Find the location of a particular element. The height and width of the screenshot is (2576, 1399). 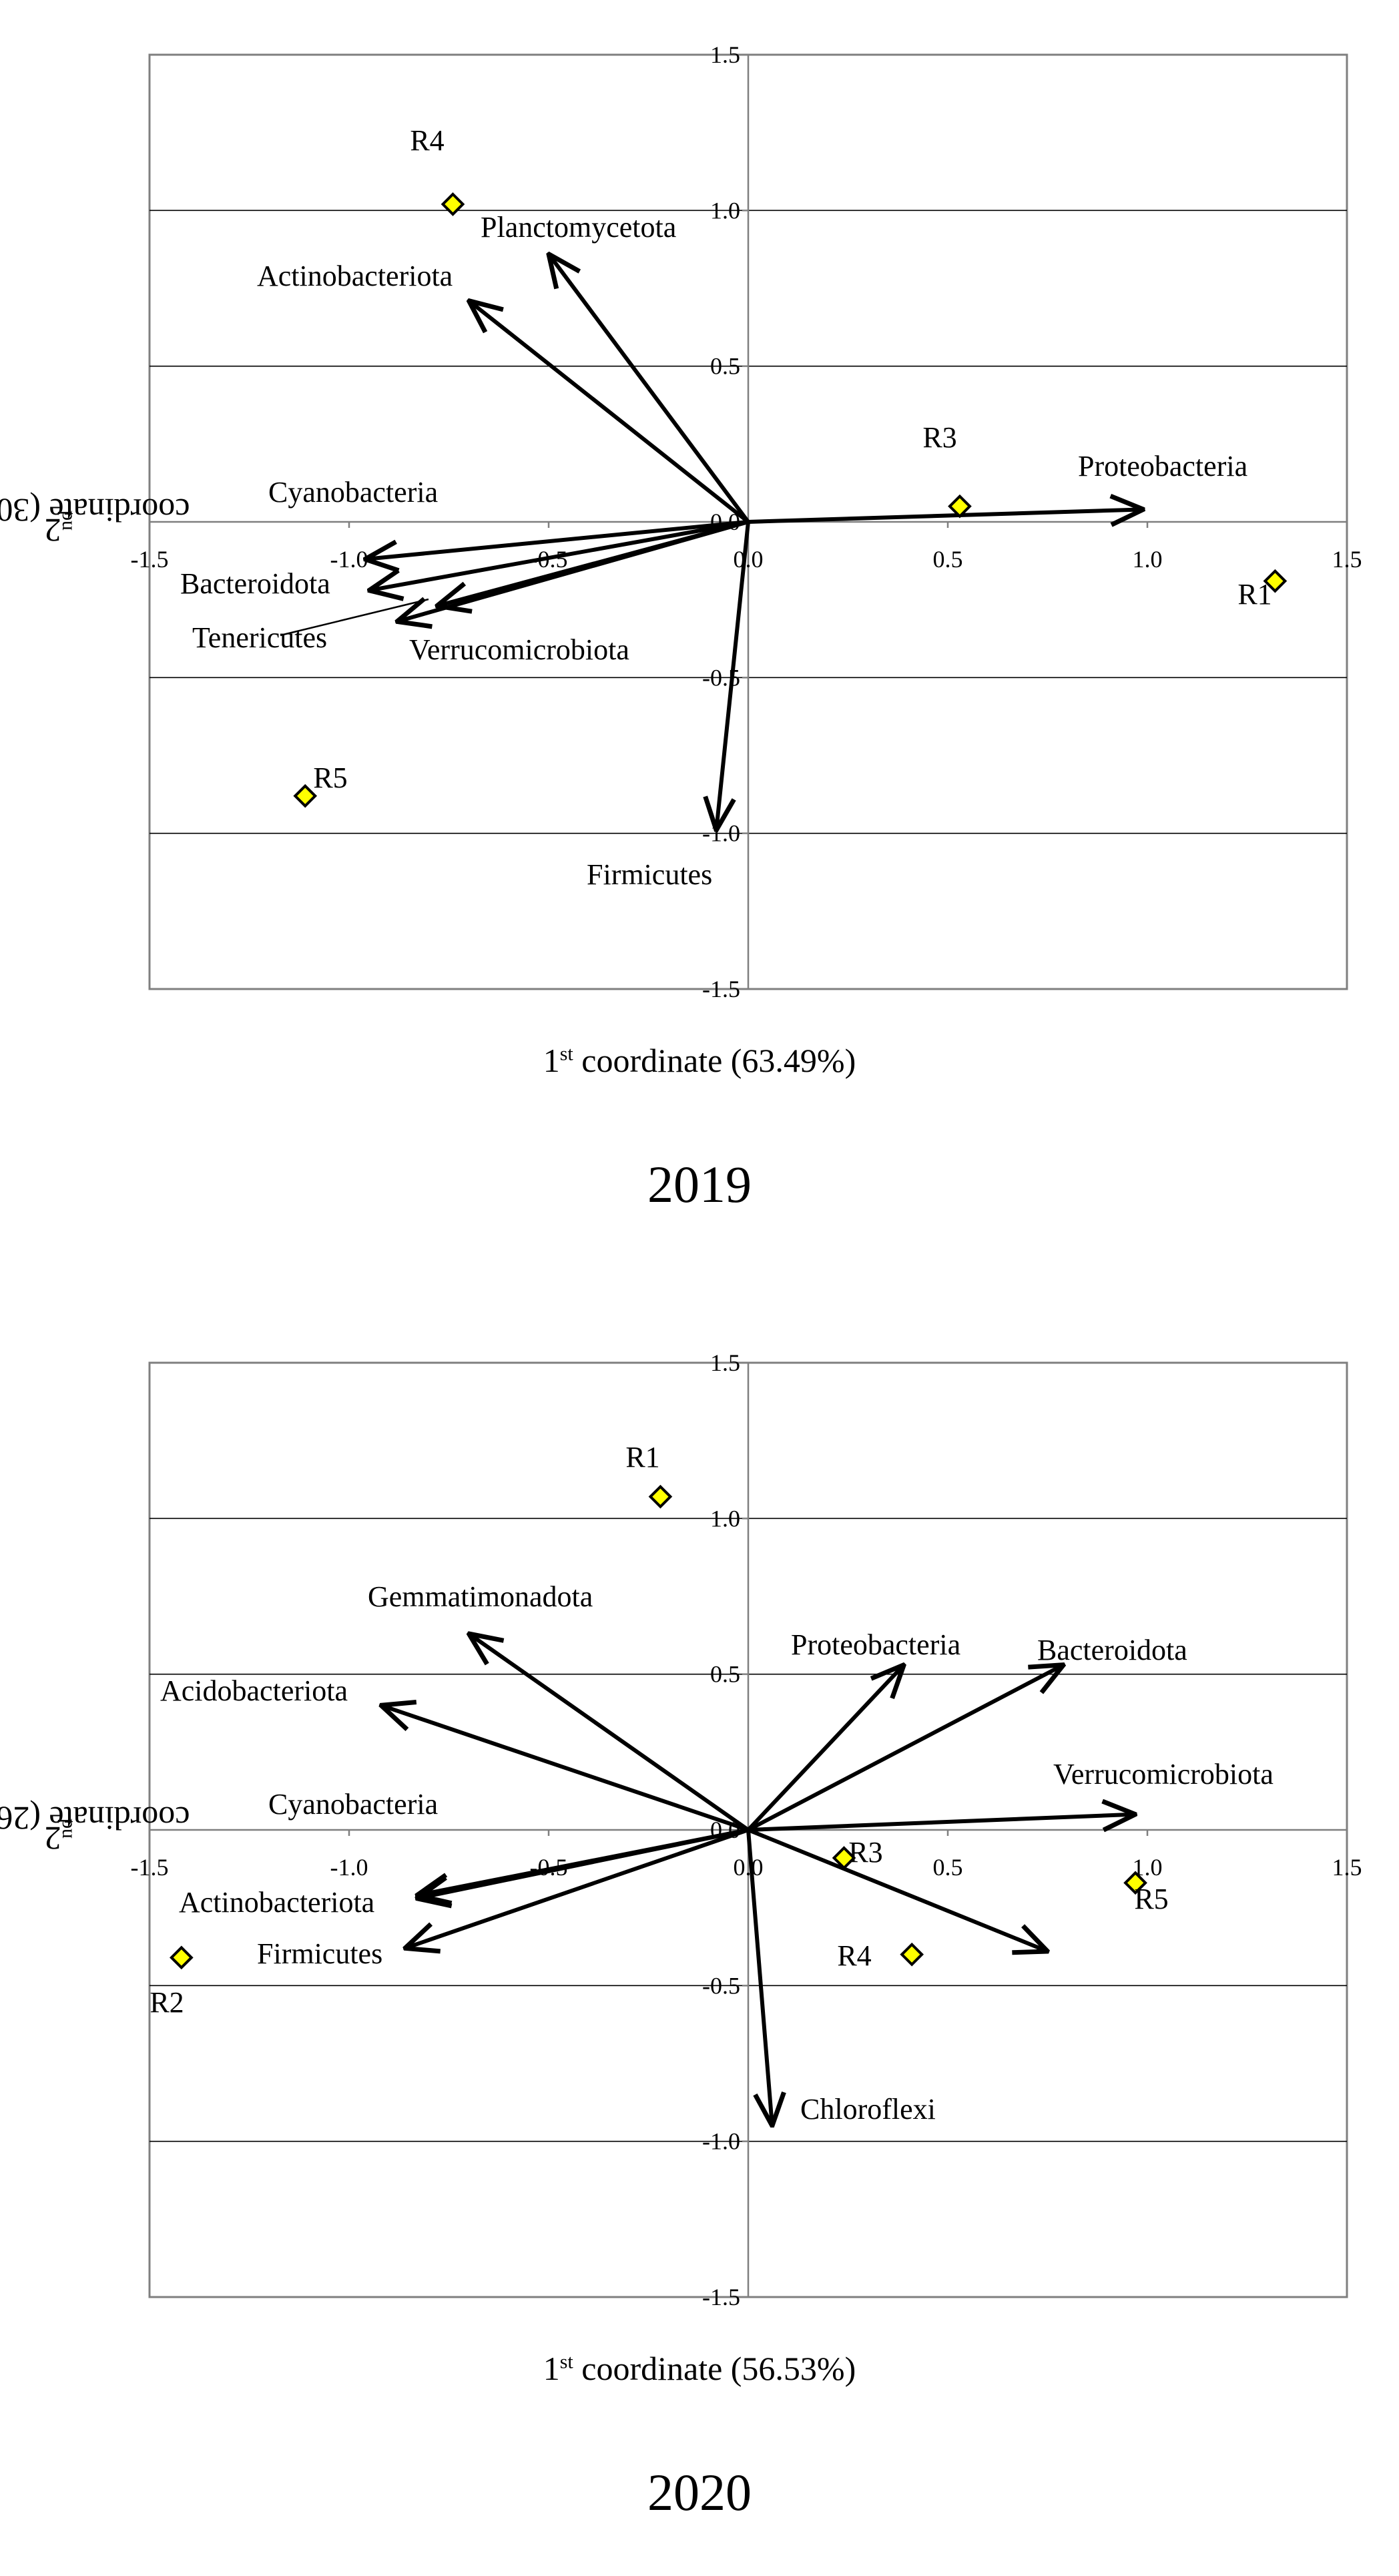

chart-2020-vector-label: Chloroflexi is located at coordinates (868, 2109).